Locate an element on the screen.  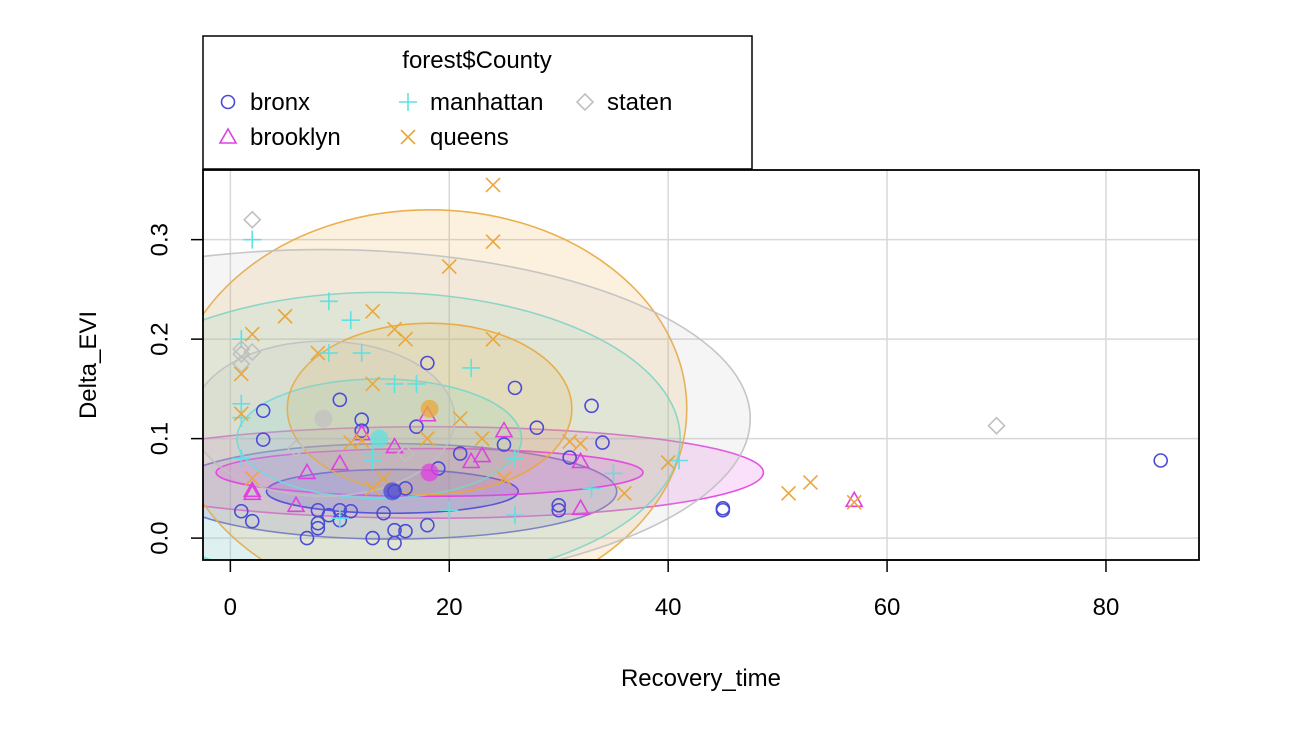
legend-label-brooklyn: brooklyn is located at coordinates (295, 137).